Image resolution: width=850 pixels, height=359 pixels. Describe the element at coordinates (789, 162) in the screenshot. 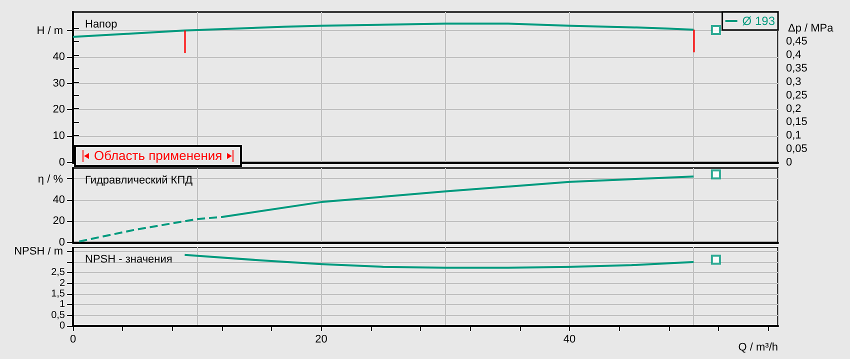

I see `y2-tick-label: 0` at that location.